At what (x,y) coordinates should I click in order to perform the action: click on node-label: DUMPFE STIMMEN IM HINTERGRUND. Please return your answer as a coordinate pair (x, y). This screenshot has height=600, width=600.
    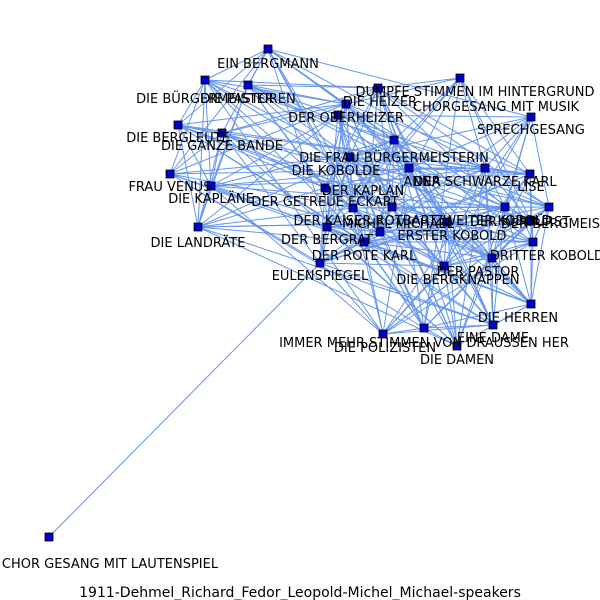
    Looking at the image, I should click on (475, 92).